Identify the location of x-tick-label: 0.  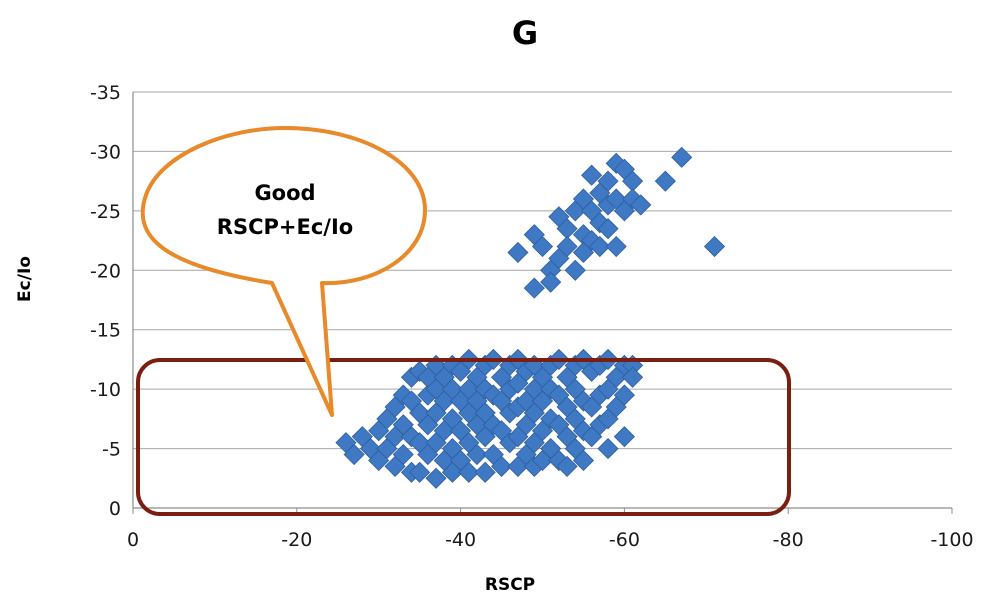
(133, 540).